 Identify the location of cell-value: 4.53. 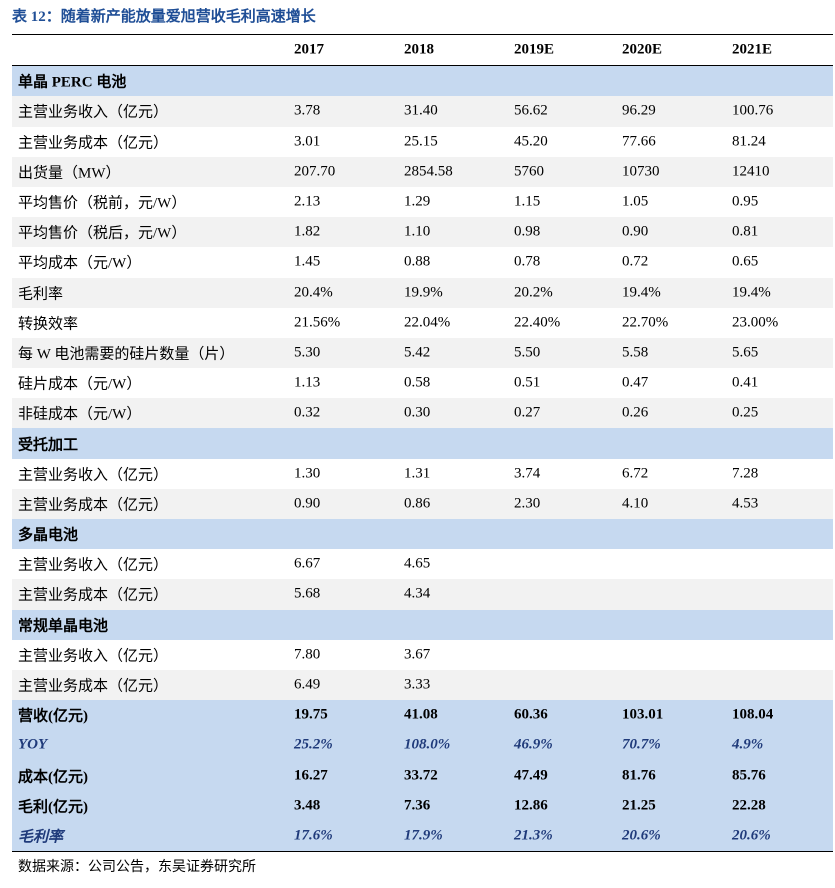
(745, 503).